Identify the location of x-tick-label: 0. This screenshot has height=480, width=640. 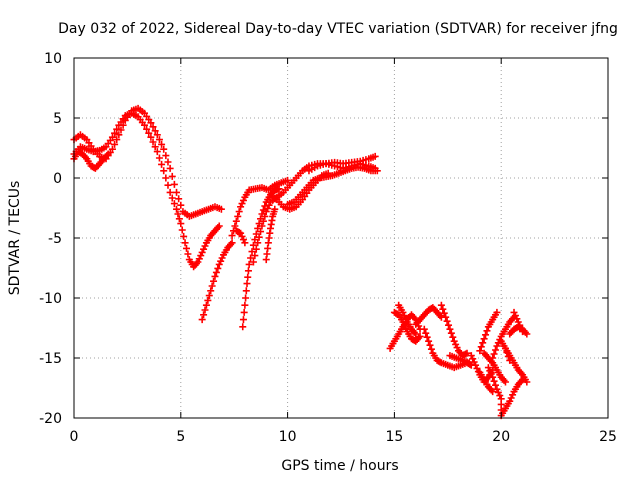
(74, 437).